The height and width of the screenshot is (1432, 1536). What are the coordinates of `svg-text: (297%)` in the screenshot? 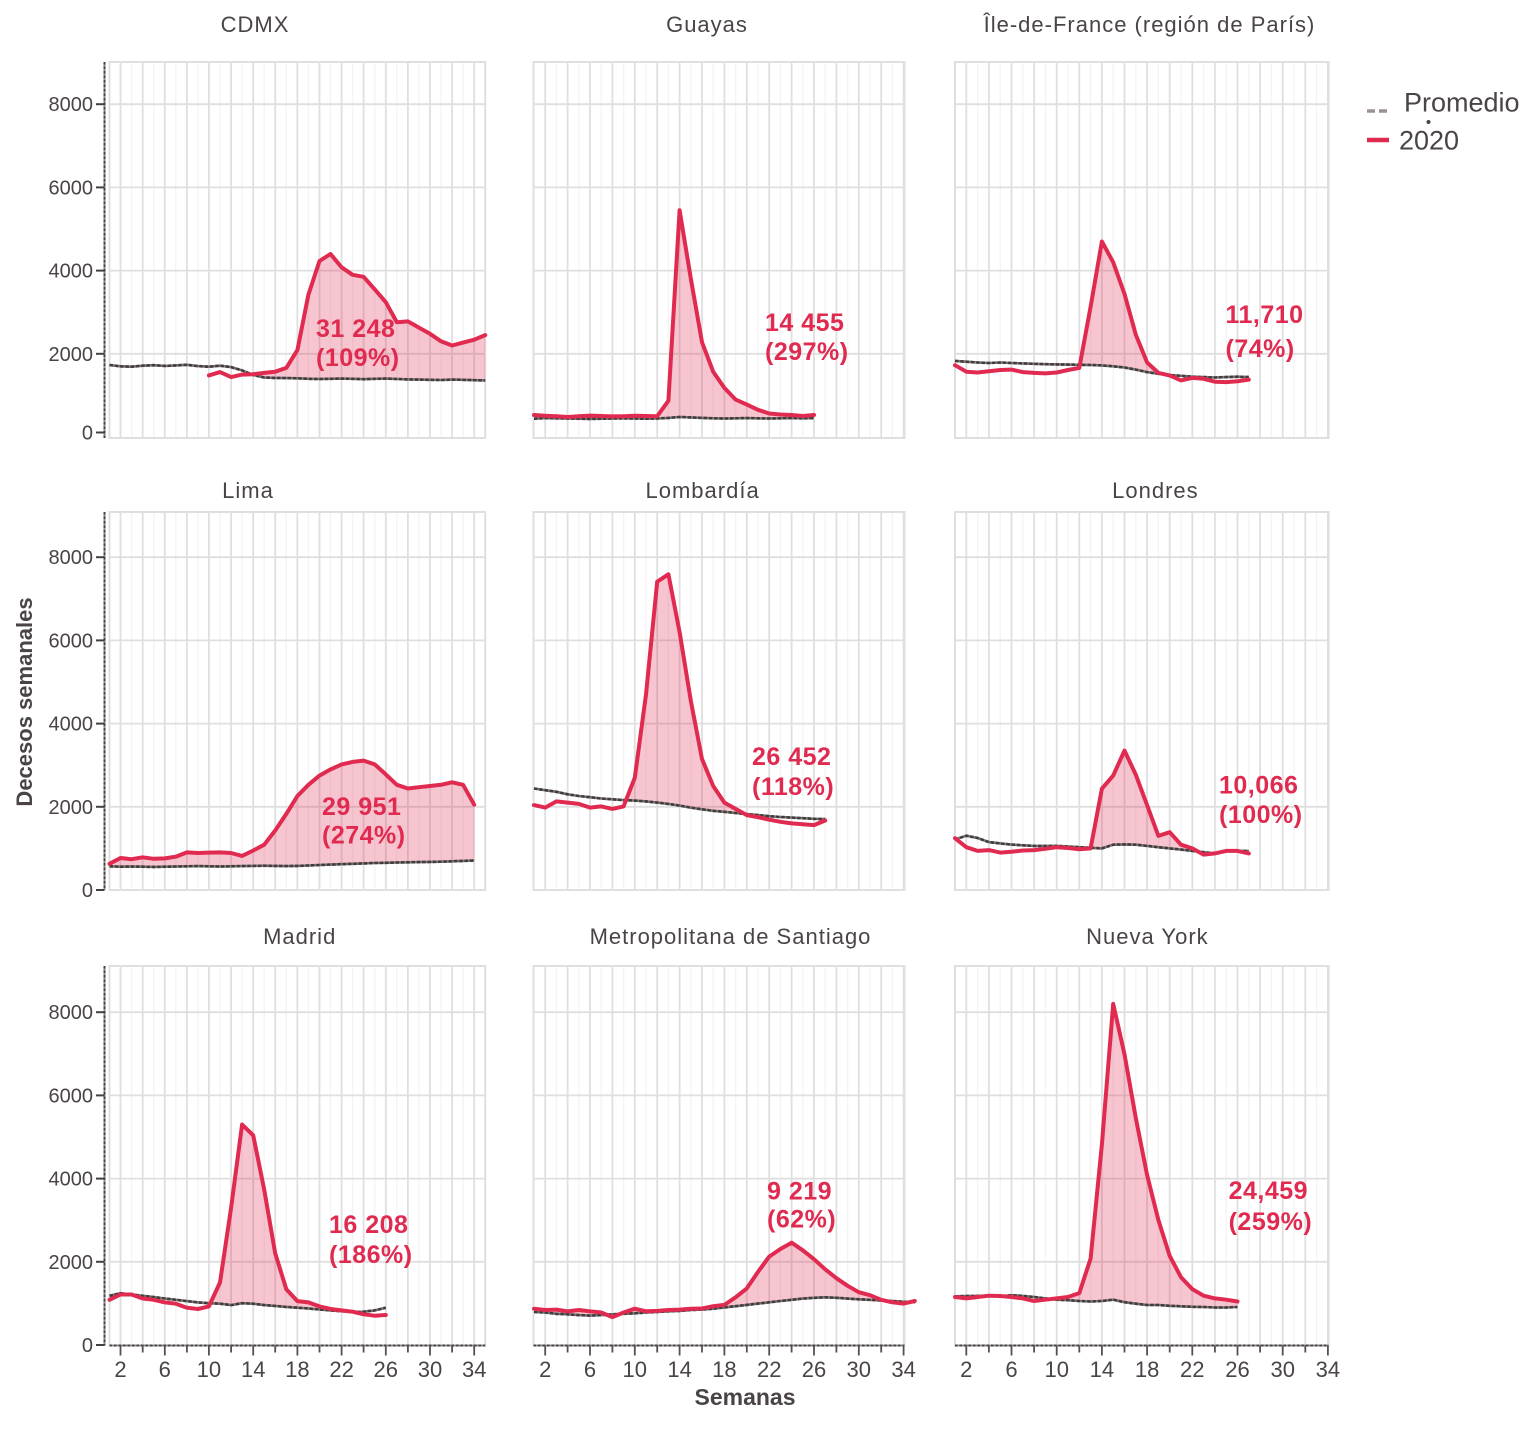 It's located at (807, 352).